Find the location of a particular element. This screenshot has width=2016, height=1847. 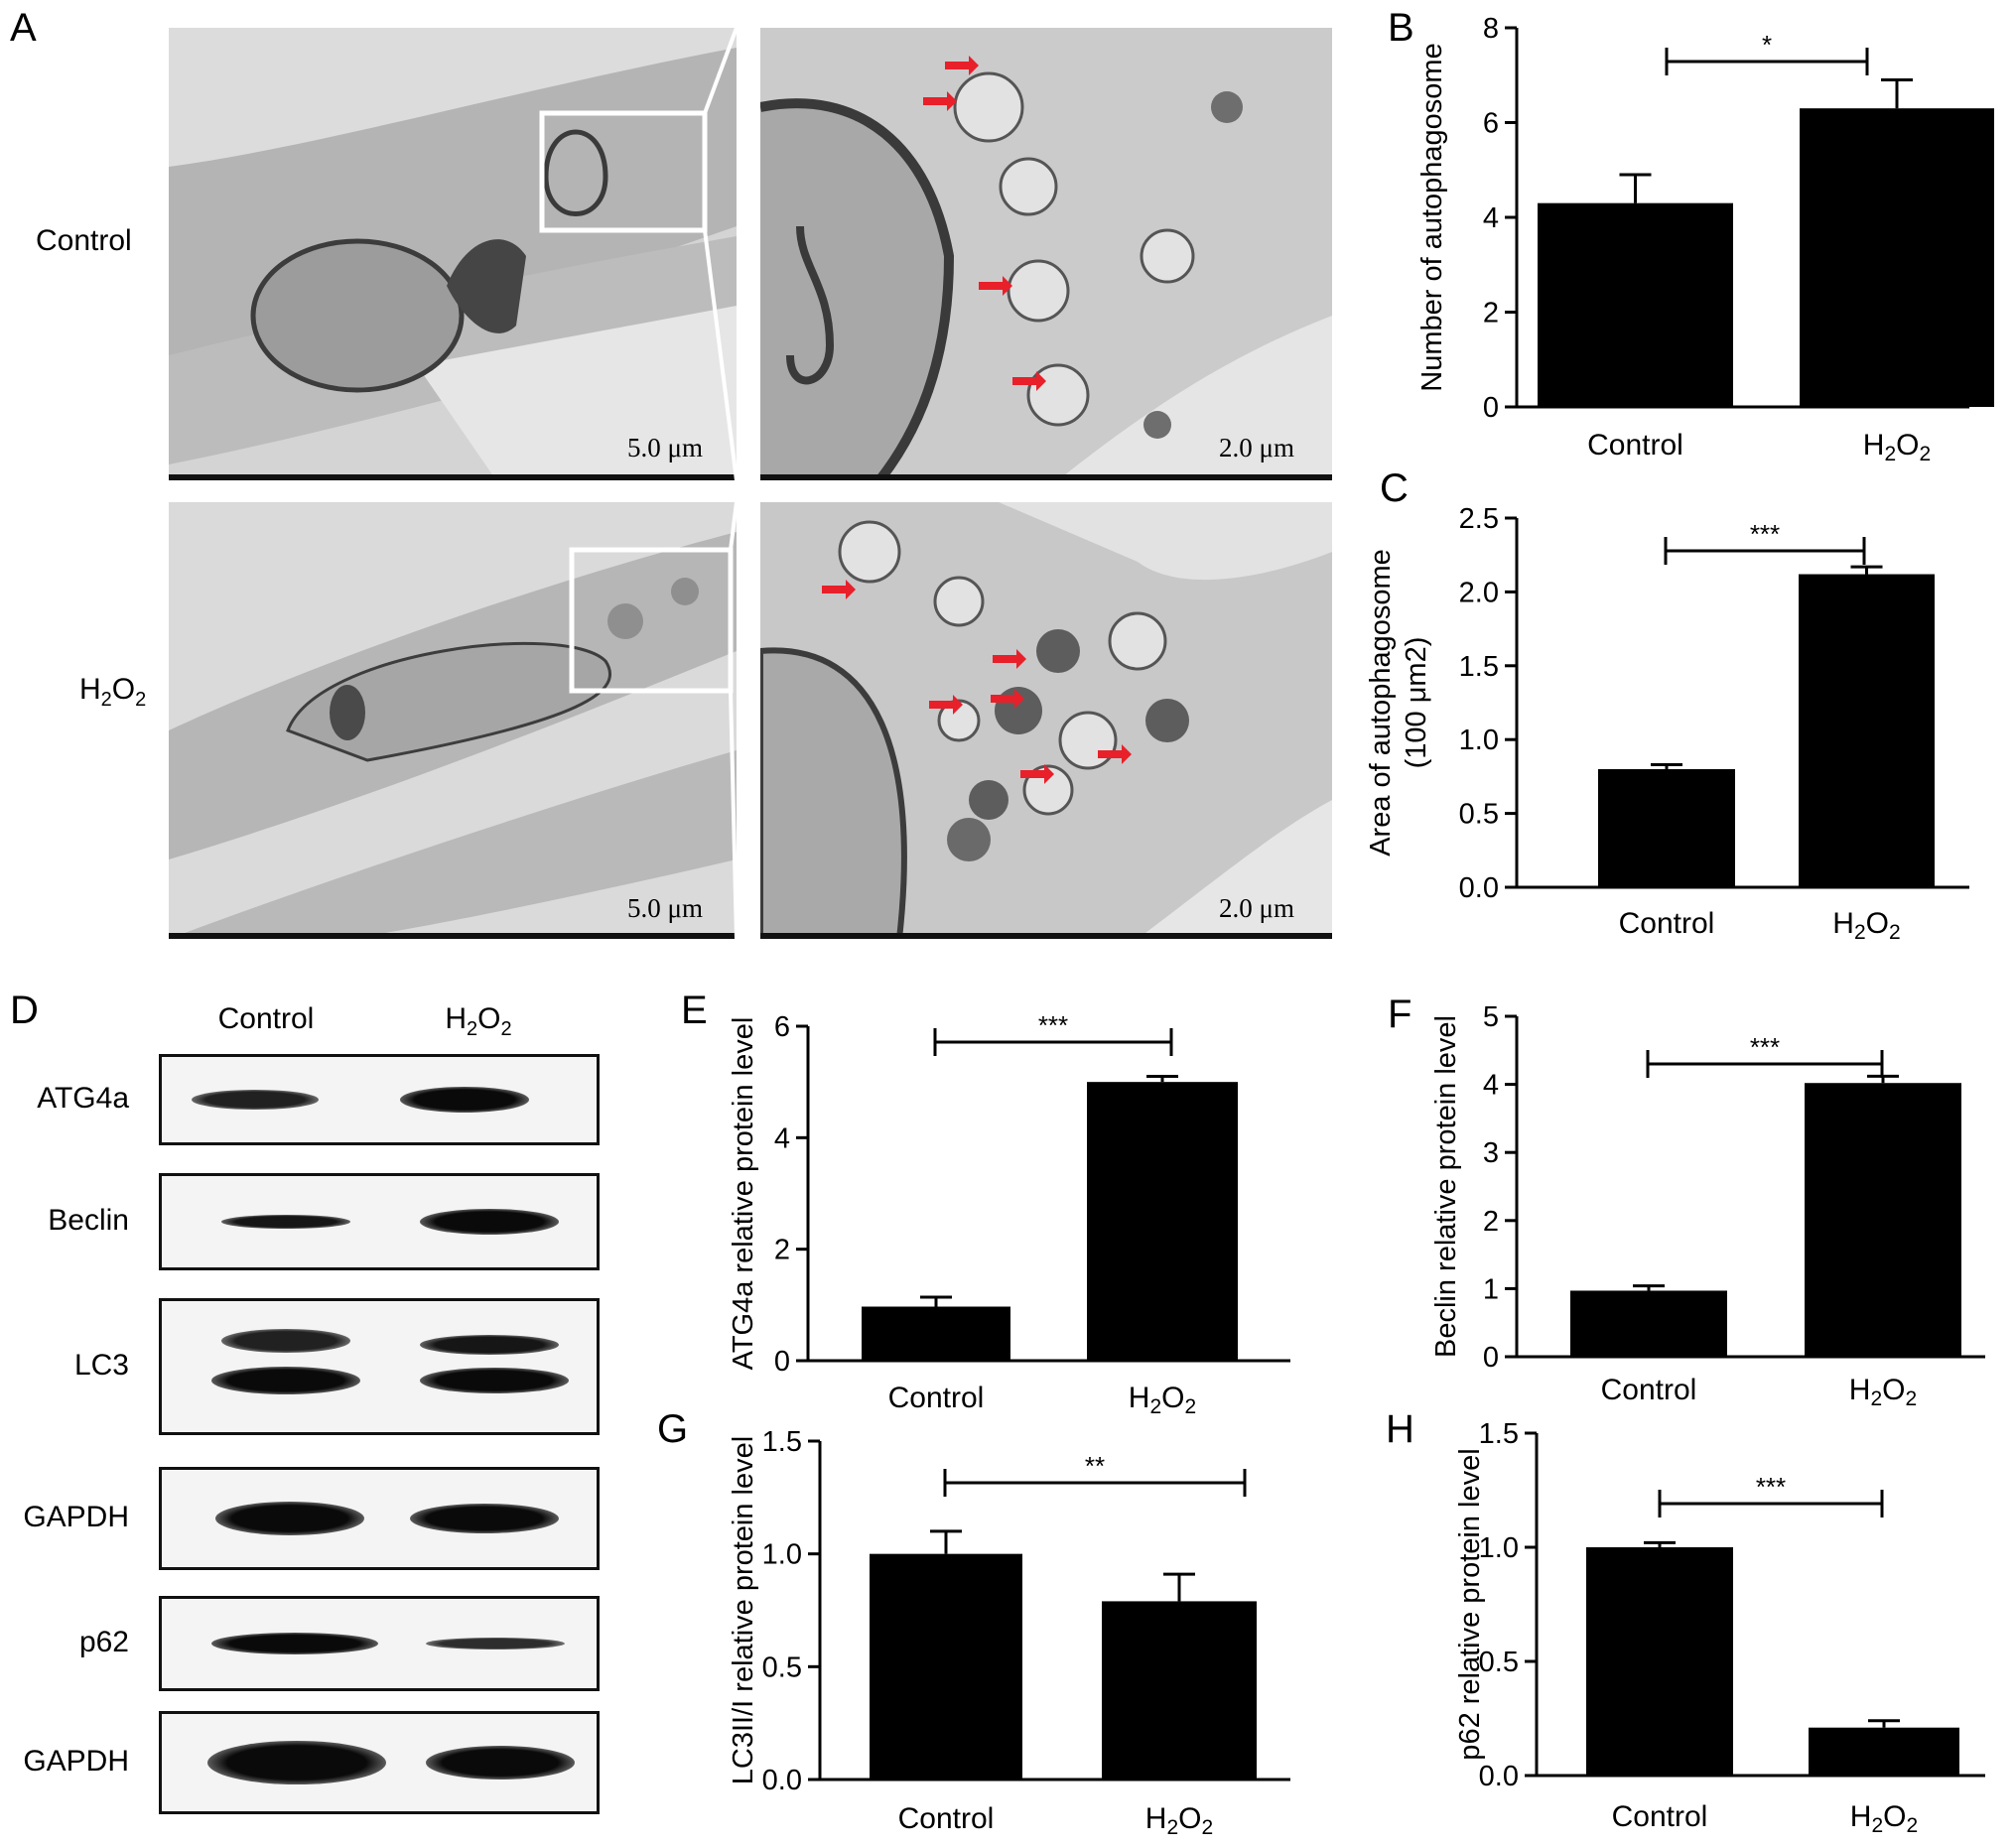

chart-f-significance: *** is located at coordinates (1765, 1047).